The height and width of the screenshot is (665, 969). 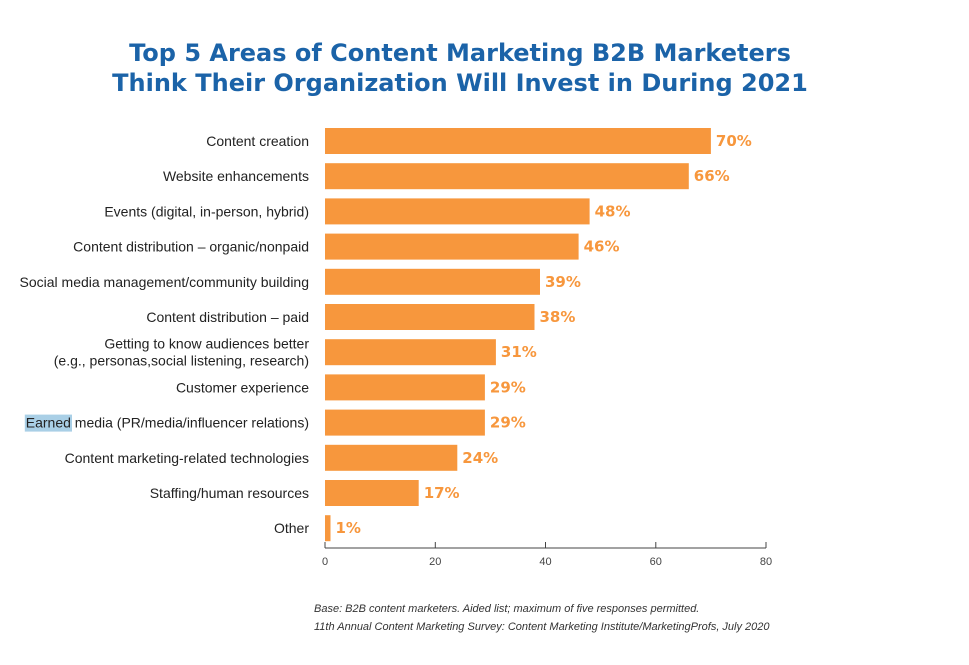 What do you see at coordinates (712, 176) in the screenshot?
I see `value-label: 66%` at bounding box center [712, 176].